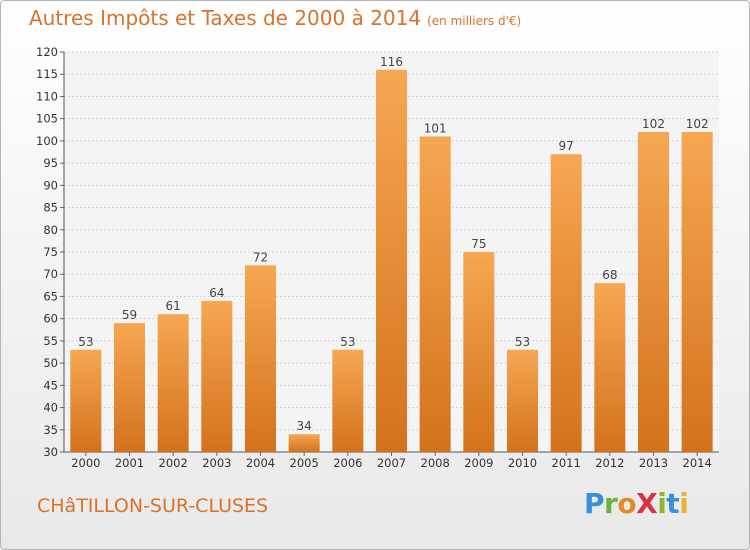 The width and height of the screenshot is (750, 550). What do you see at coordinates (566, 463) in the screenshot?
I see `x-tick-label: 2011` at bounding box center [566, 463].